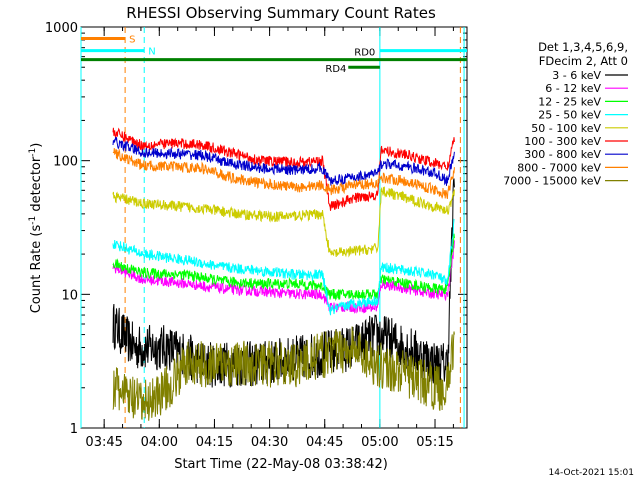 The image size is (640, 480). What do you see at coordinates (583, 61) in the screenshot?
I see `legend-header-line2: FDecim 2, Att 0` at bounding box center [583, 61].